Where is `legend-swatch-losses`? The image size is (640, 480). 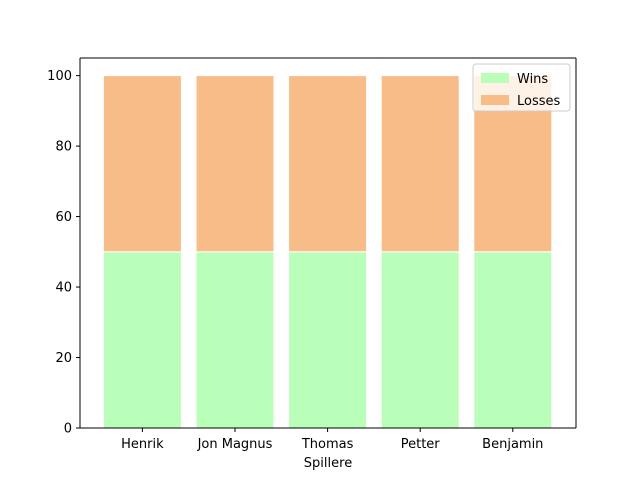 legend-swatch-losses is located at coordinates (495, 100).